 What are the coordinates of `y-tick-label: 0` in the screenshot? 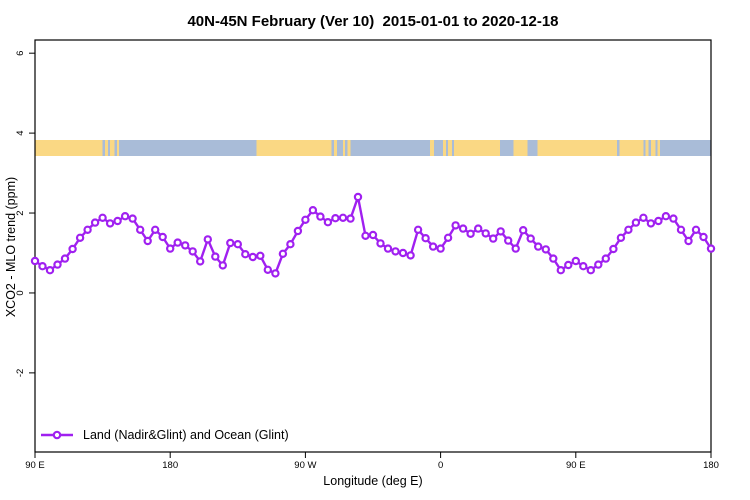 It's located at (20, 292).